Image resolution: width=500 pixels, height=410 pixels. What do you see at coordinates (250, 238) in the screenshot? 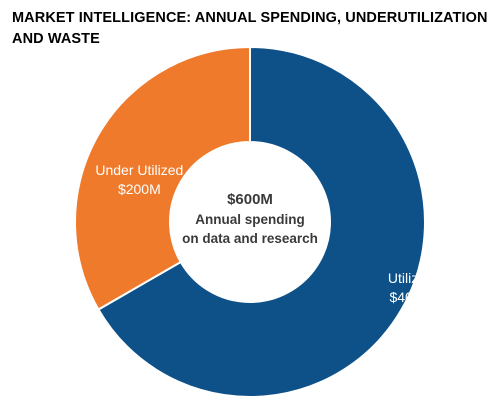
I see `center-line-2: on data and research` at bounding box center [250, 238].